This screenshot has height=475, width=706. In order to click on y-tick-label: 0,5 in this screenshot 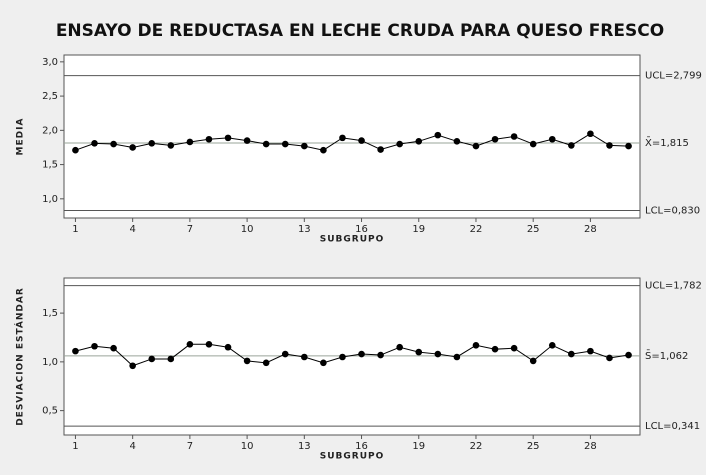, I will do `click(50, 411)`.